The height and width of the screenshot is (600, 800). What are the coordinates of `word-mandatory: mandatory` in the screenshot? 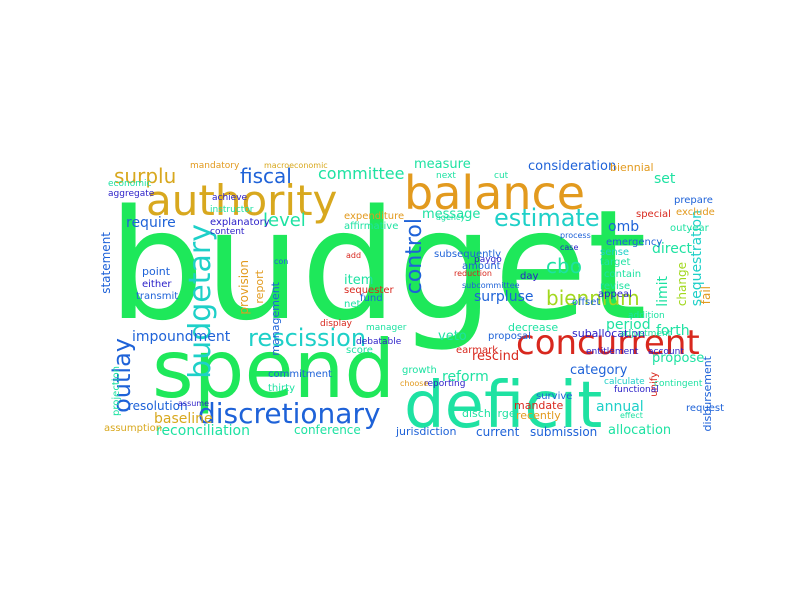 It's located at (215, 166).